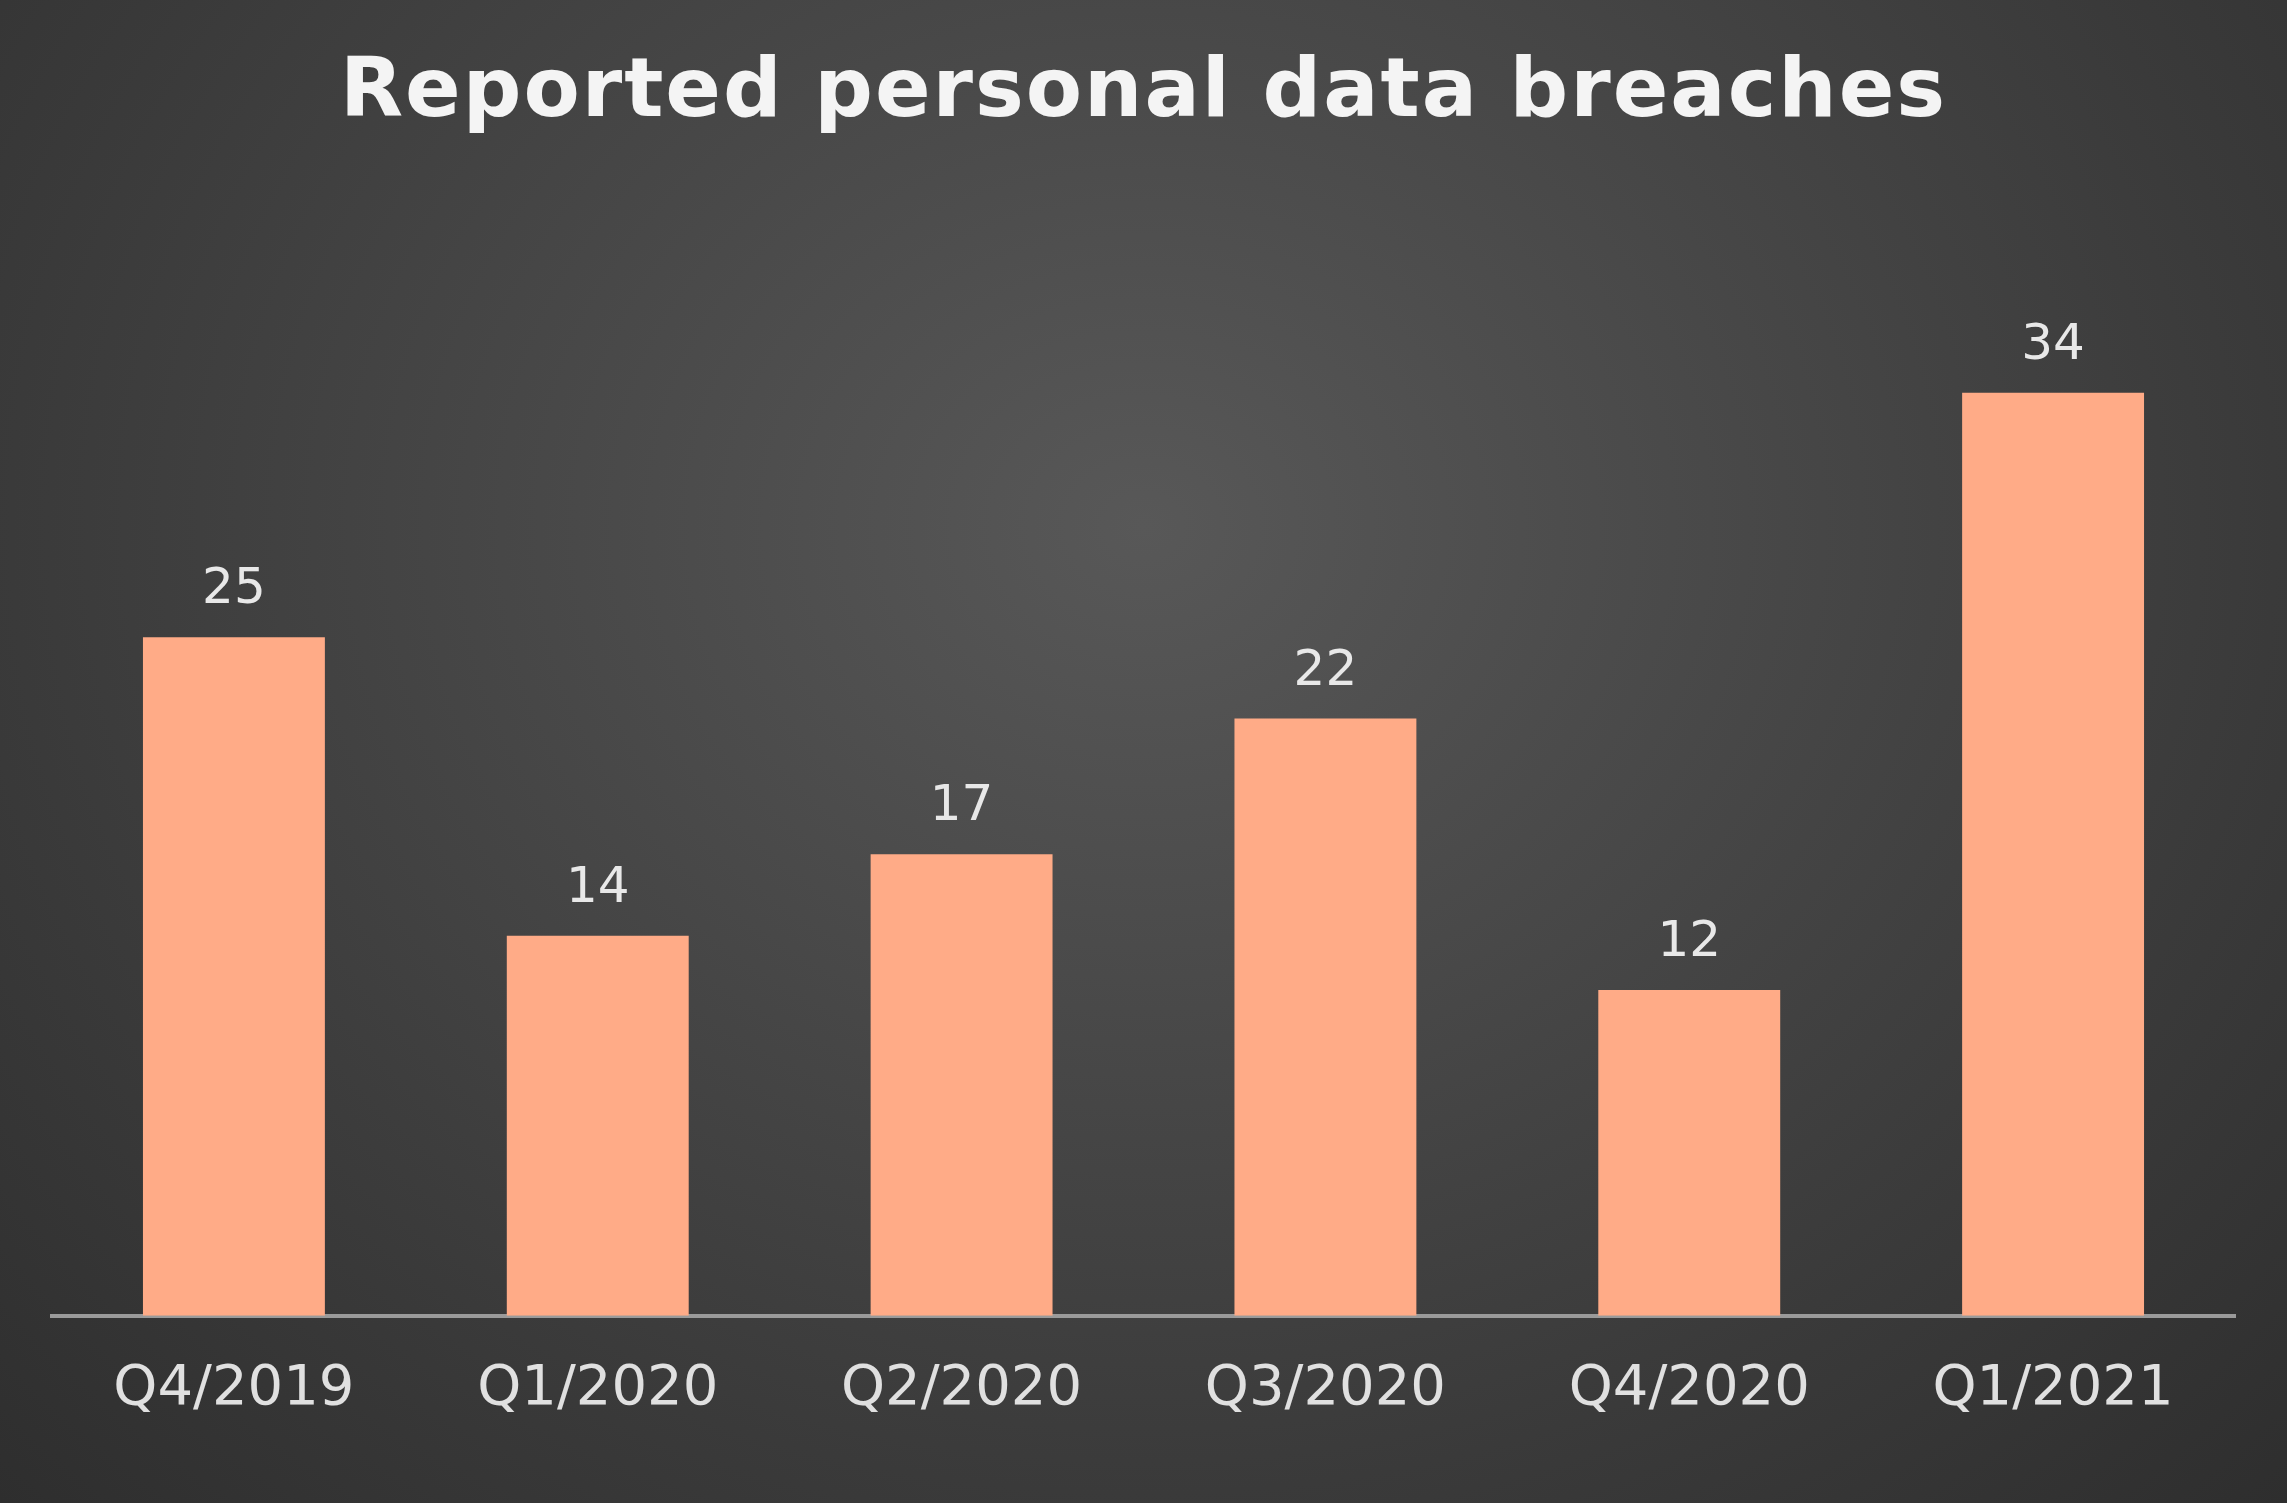 This screenshot has width=2287, height=1503. I want to click on x-tick-label: Q4/2019, so click(234, 1384).